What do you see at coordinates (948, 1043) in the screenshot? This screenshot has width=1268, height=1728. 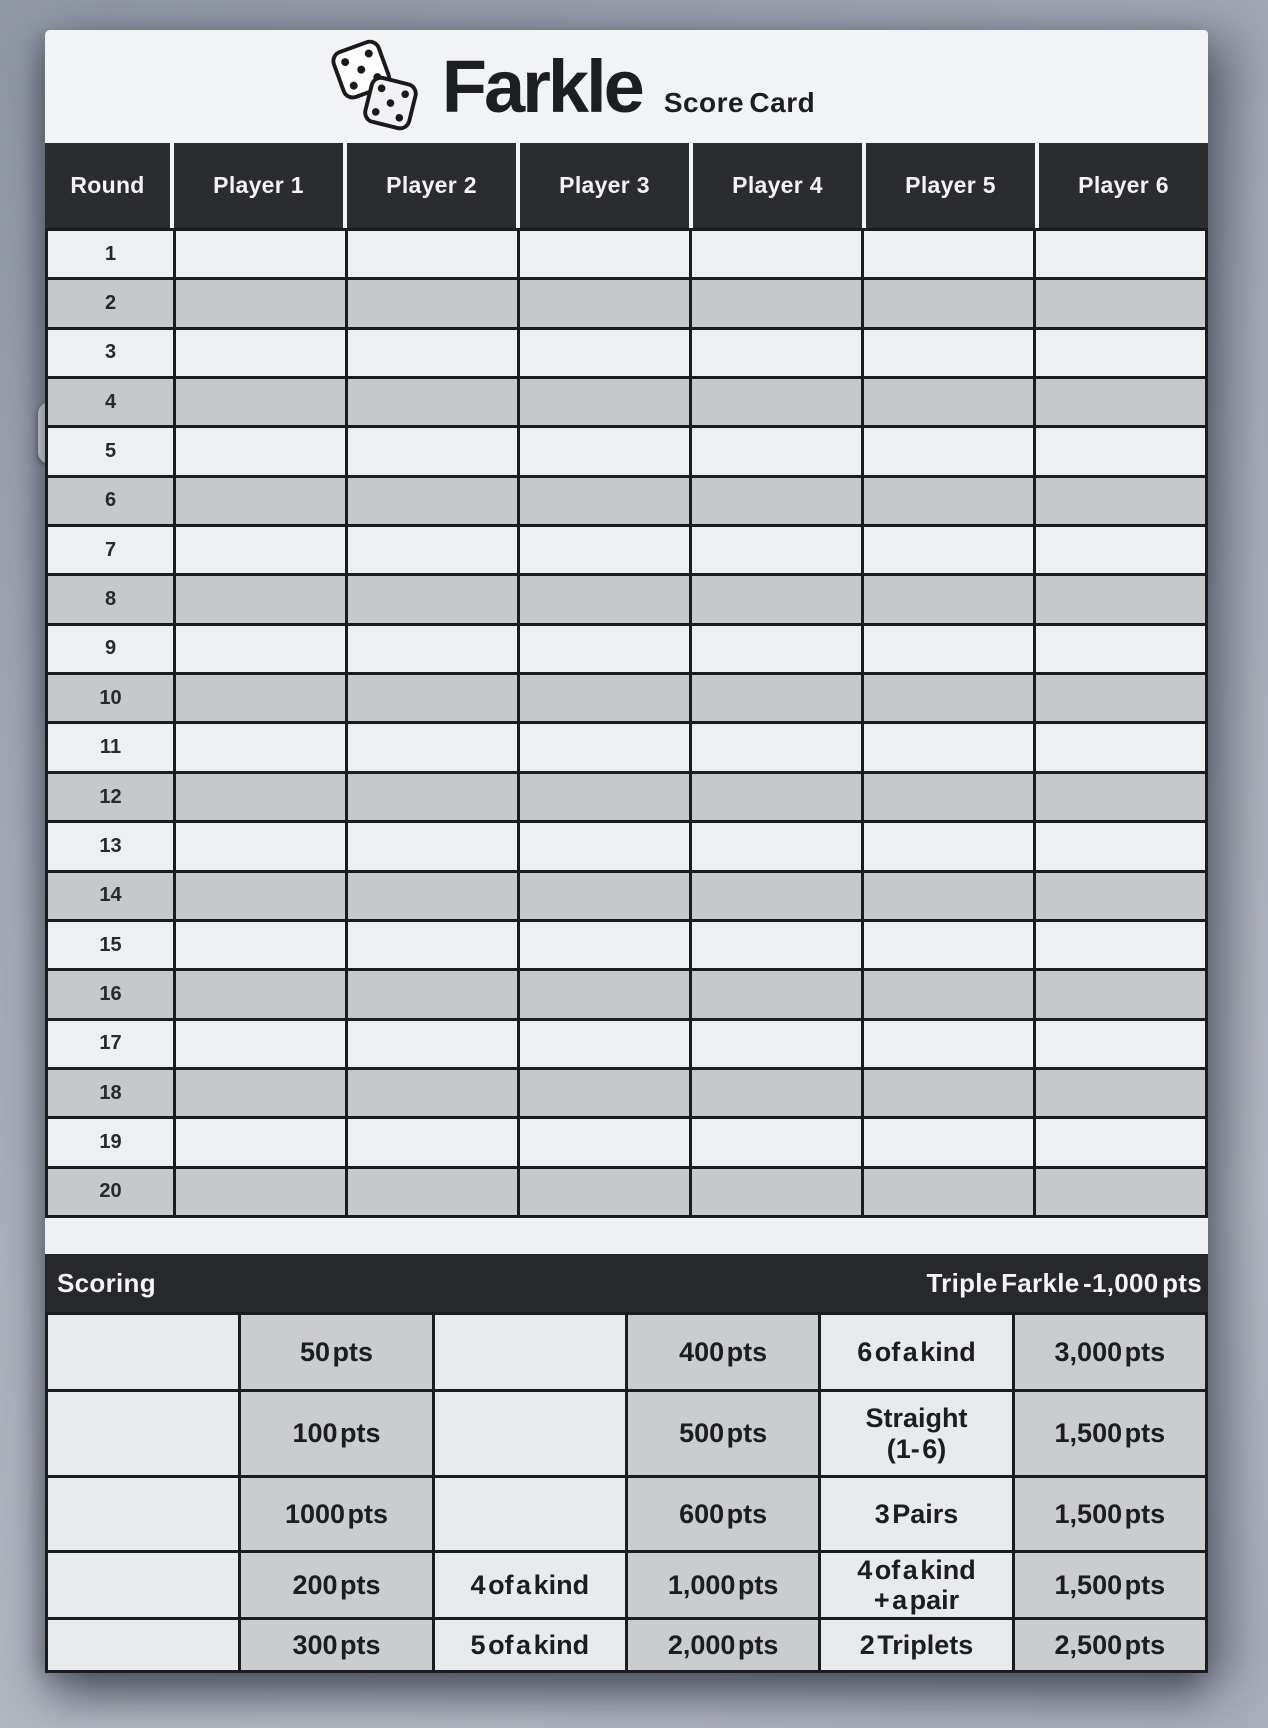 I see `score-cell-round17-player5` at bounding box center [948, 1043].